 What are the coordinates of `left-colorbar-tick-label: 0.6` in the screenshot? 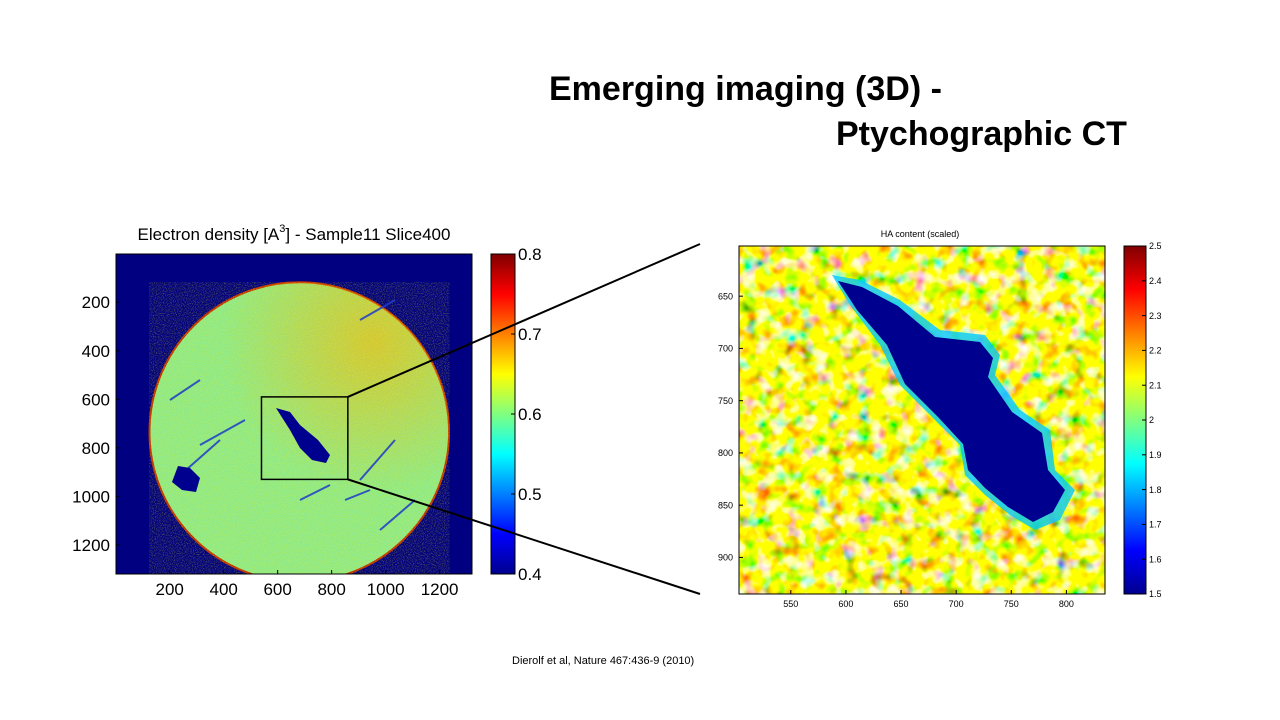 It's located at (530, 414).